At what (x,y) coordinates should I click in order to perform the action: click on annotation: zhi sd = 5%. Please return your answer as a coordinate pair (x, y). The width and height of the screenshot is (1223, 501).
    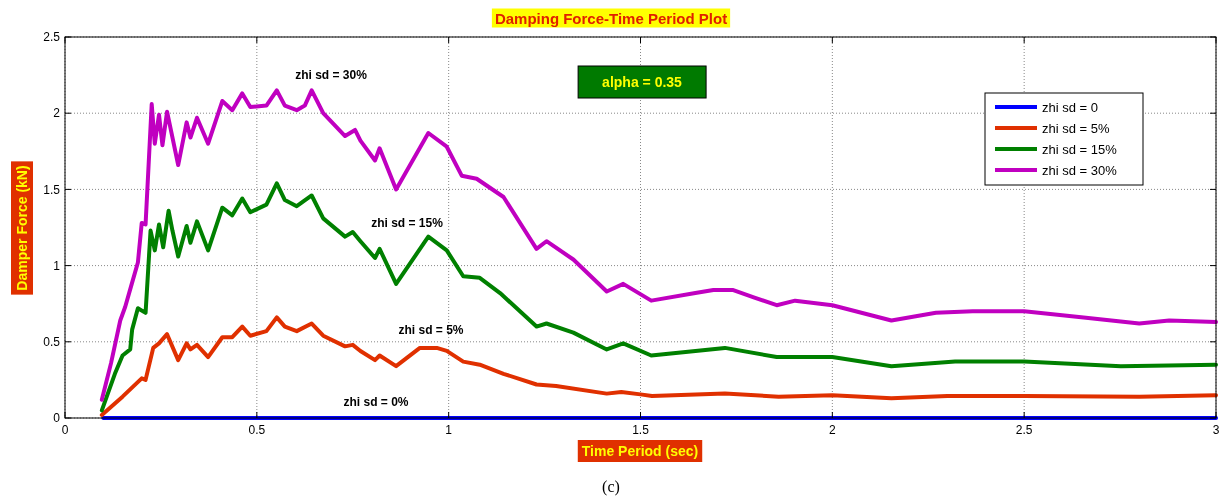
    Looking at the image, I should click on (431, 330).